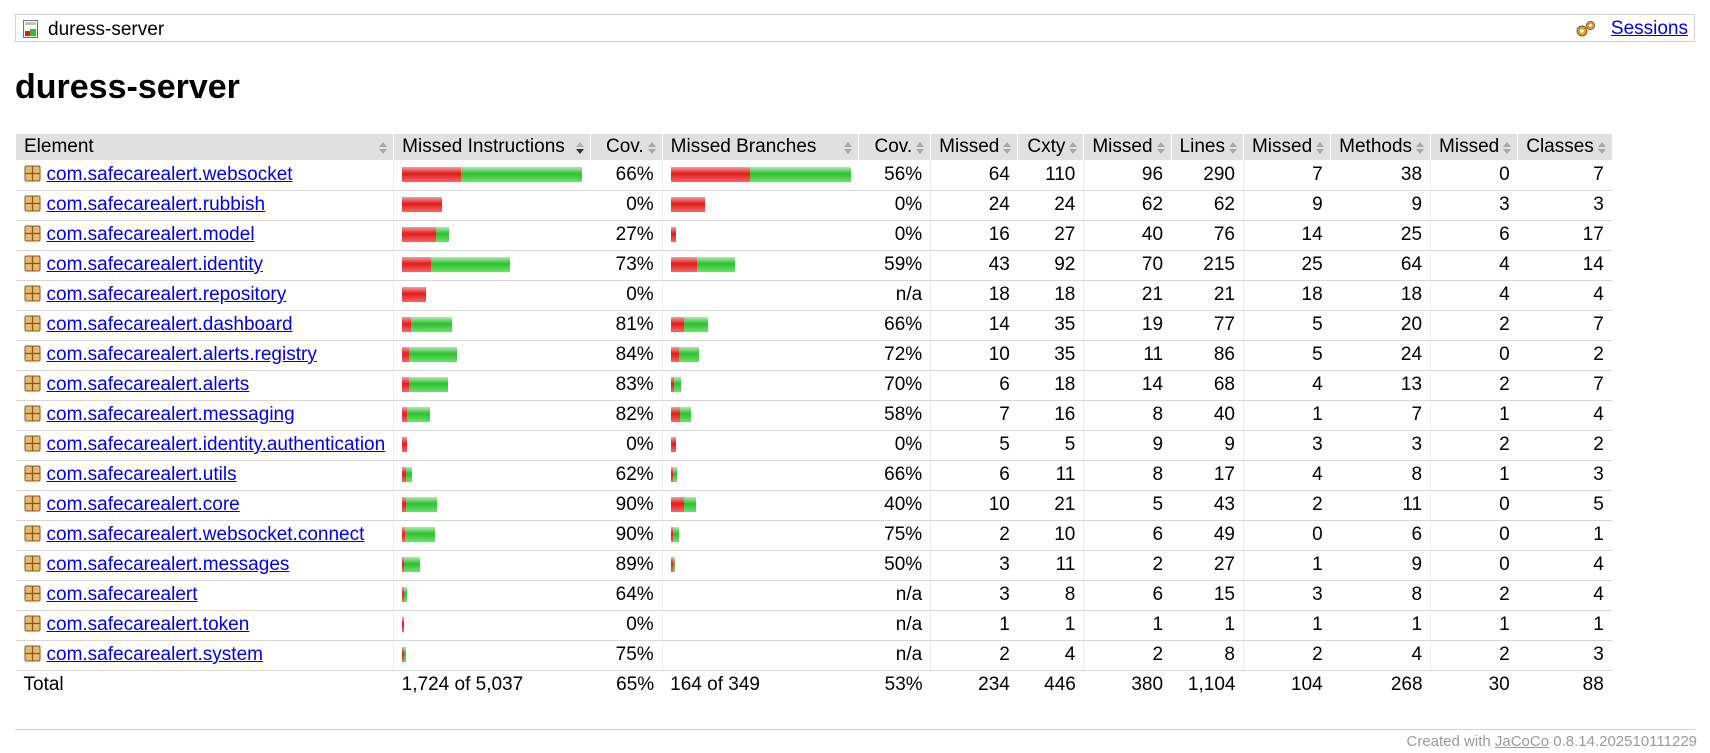 The width and height of the screenshot is (1710, 753). I want to click on complexity: 10, so click(1050, 535).